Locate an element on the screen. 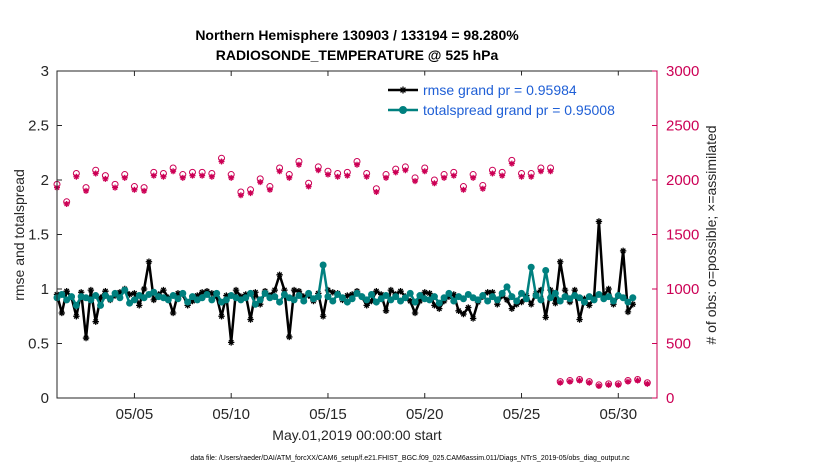 This screenshot has height=470, width=830. y-axis-right-label: # of obs: o=possible; ×=assimilated is located at coordinates (711, 234).